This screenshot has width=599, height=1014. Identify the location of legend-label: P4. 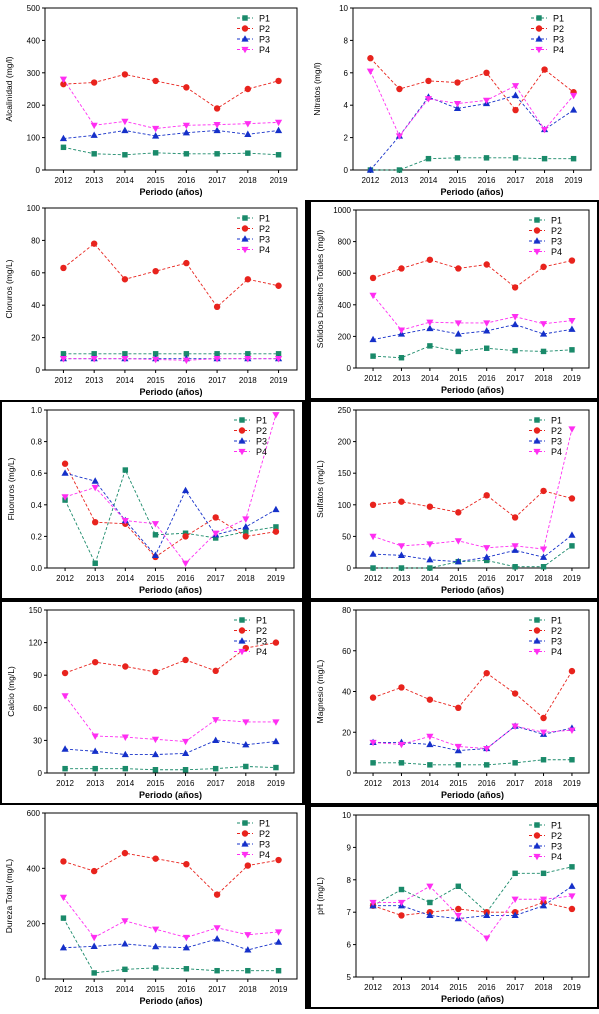
(556, 252).